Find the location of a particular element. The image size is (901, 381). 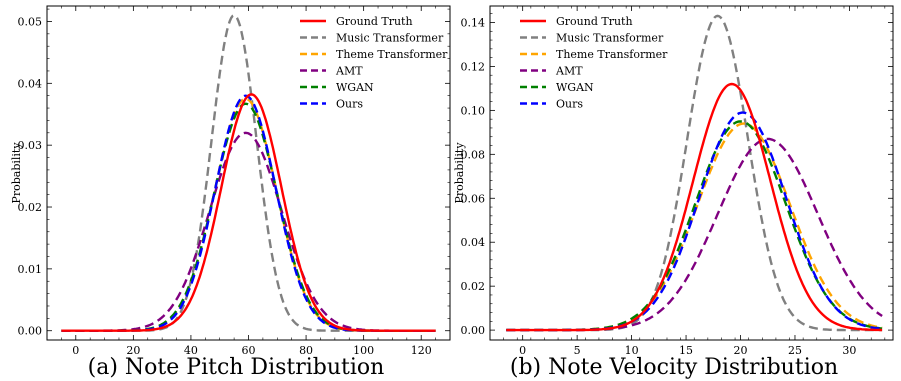

pitch-legend-label-ground-truth: Ground Truth is located at coordinates (374, 21).